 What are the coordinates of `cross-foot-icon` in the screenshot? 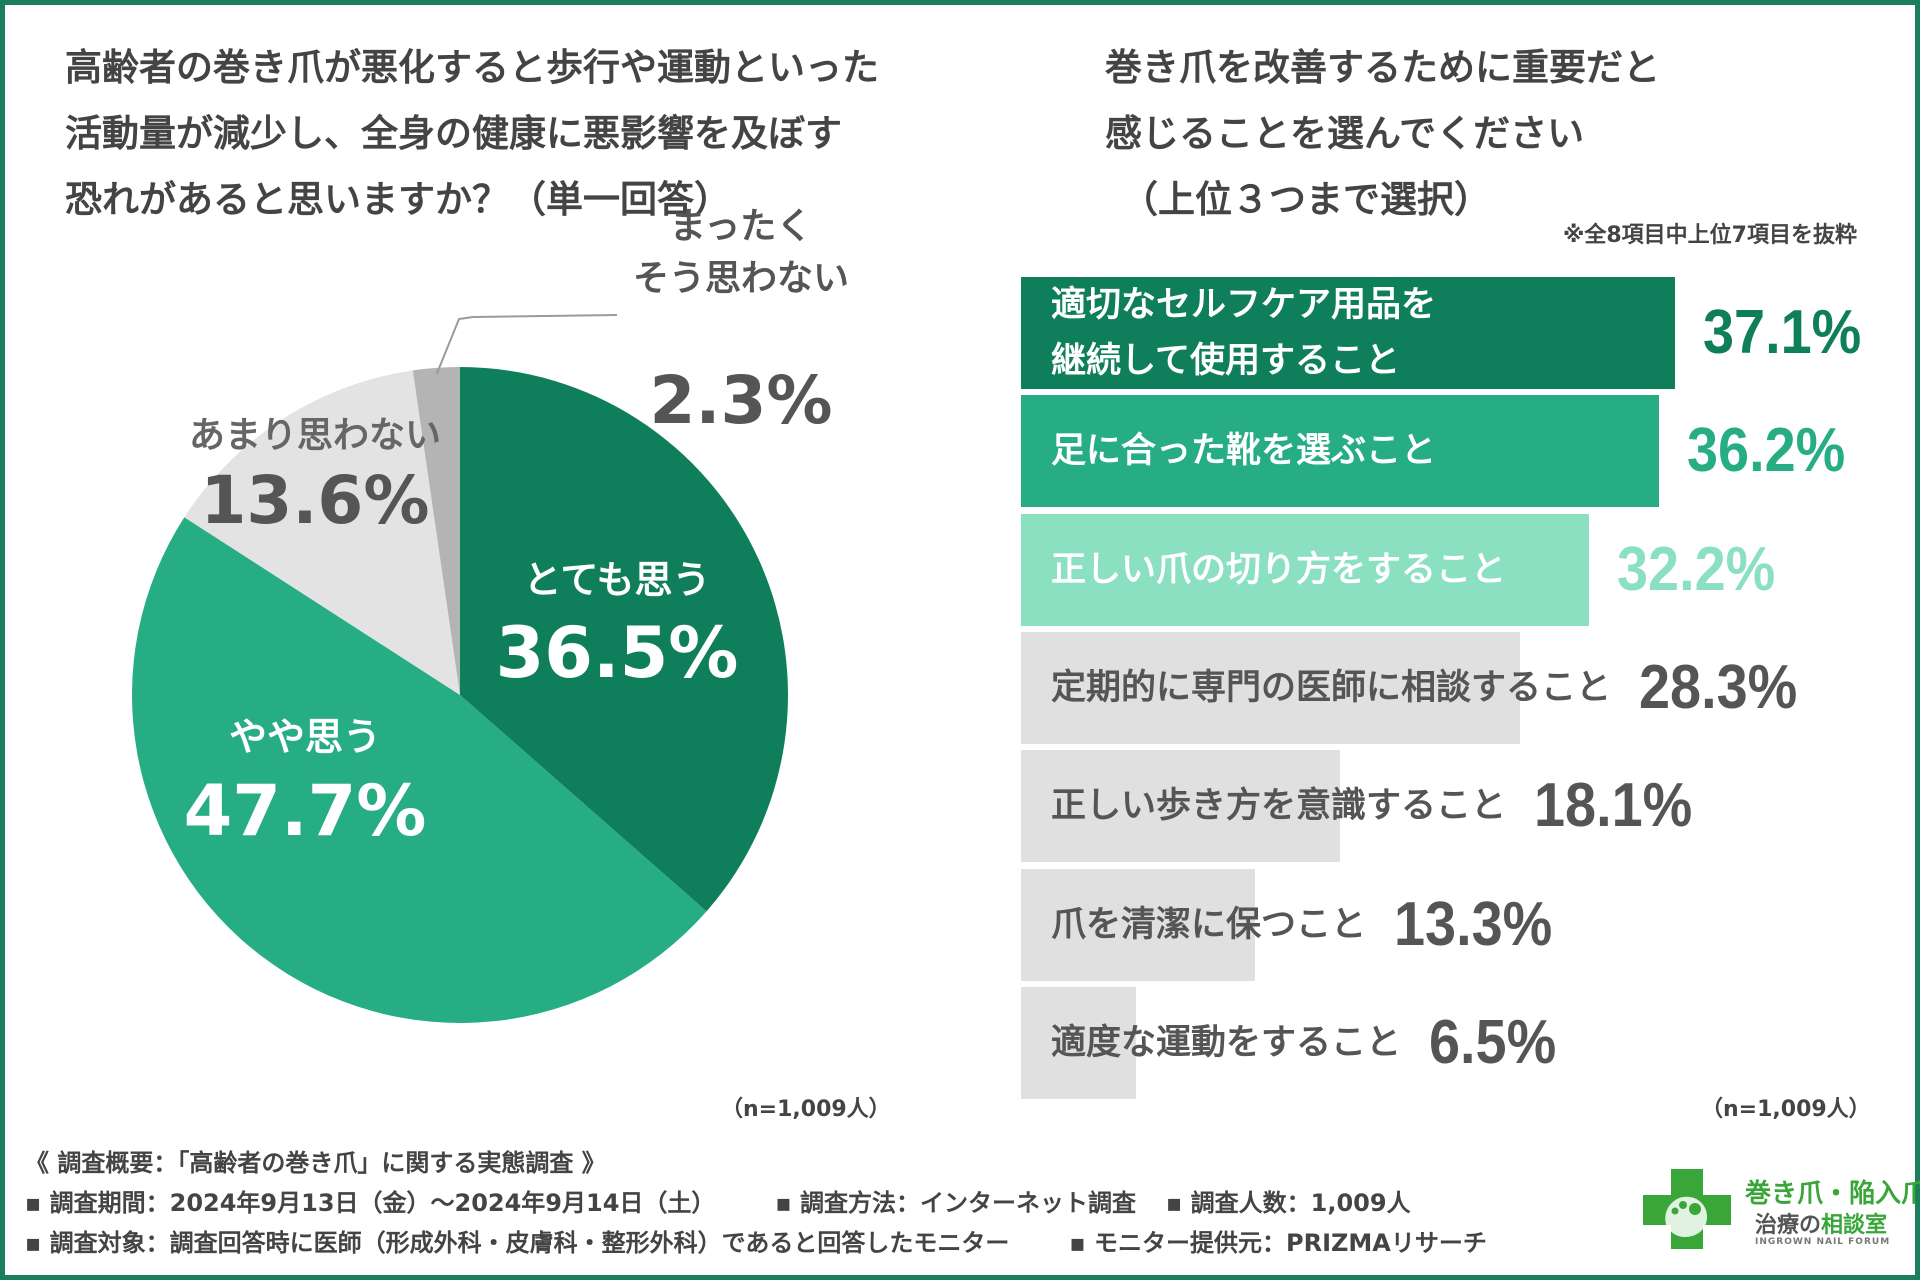 It's located at (1687, 1209).